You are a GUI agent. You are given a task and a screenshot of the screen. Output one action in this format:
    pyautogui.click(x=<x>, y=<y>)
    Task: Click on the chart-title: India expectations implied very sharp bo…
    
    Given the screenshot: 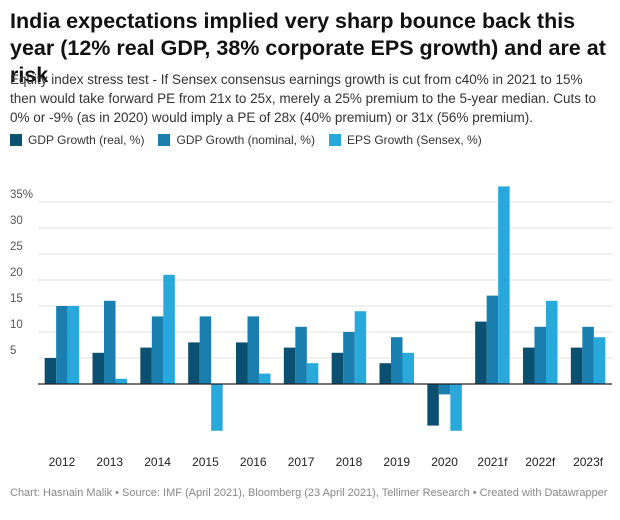 What is the action you would take?
    pyautogui.click(x=308, y=48)
    